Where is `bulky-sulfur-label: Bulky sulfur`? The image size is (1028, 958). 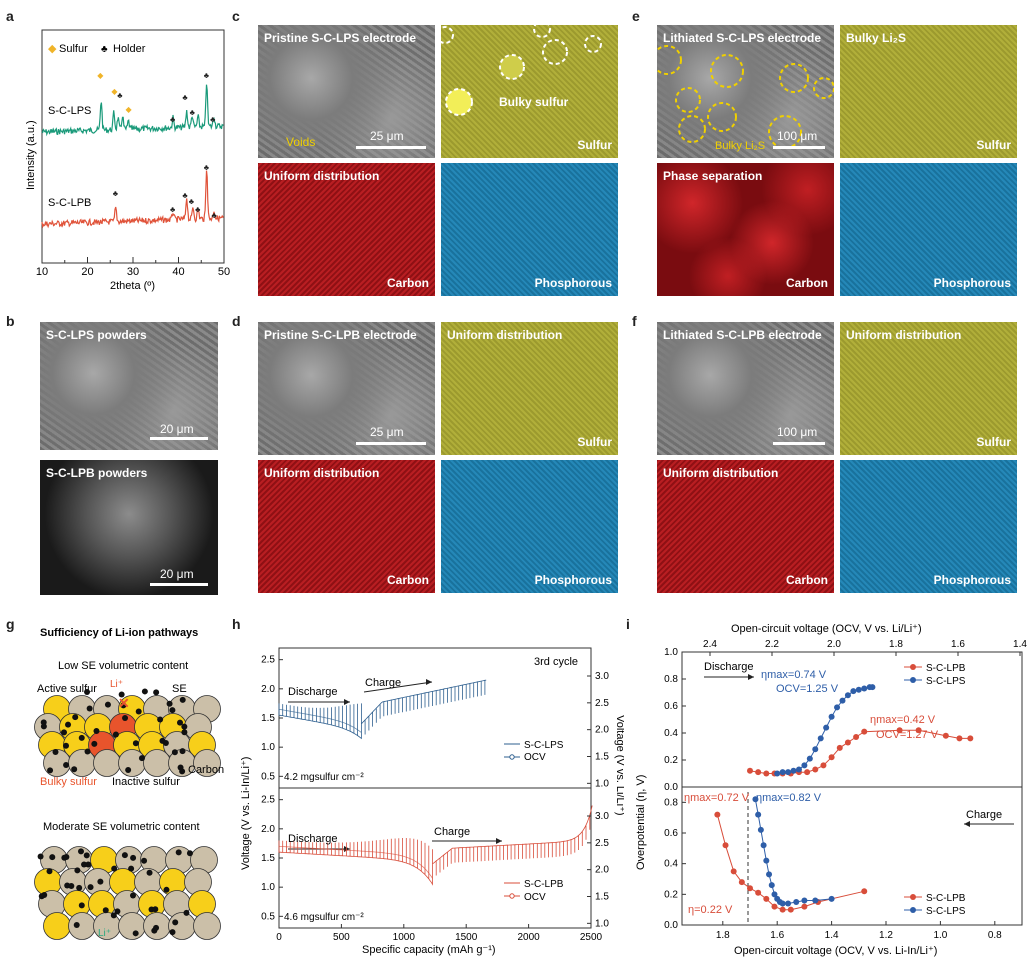
bulky-sulfur-label: Bulky sulfur is located at coordinates (534, 102).